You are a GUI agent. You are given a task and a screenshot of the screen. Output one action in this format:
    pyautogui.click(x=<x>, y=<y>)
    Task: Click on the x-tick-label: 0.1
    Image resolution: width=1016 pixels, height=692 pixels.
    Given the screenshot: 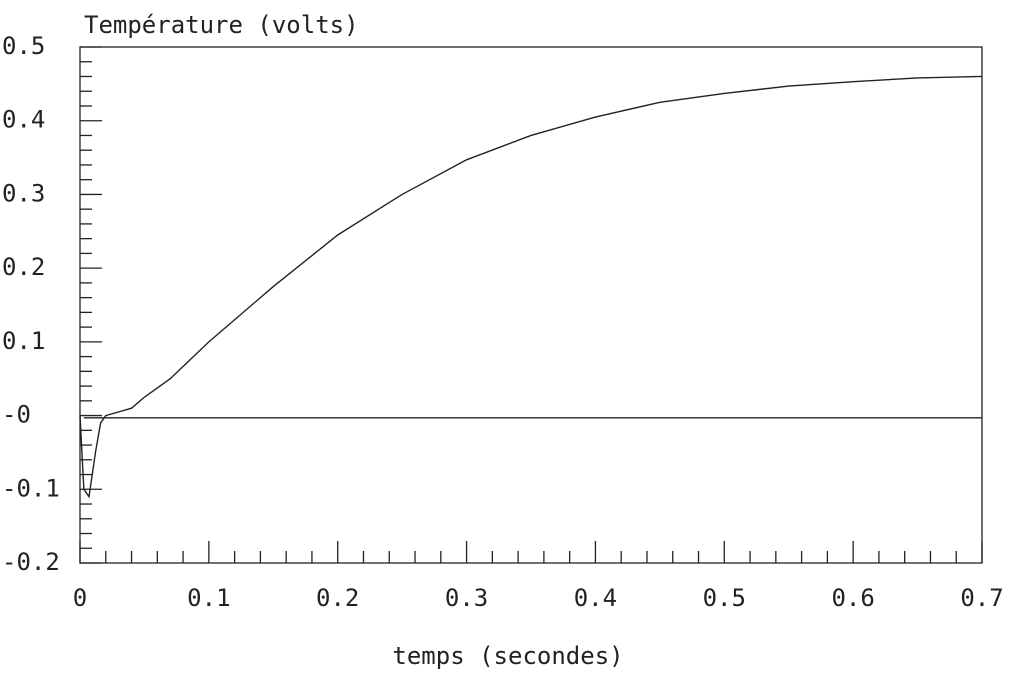 What is the action you would take?
    pyautogui.click(x=208, y=598)
    